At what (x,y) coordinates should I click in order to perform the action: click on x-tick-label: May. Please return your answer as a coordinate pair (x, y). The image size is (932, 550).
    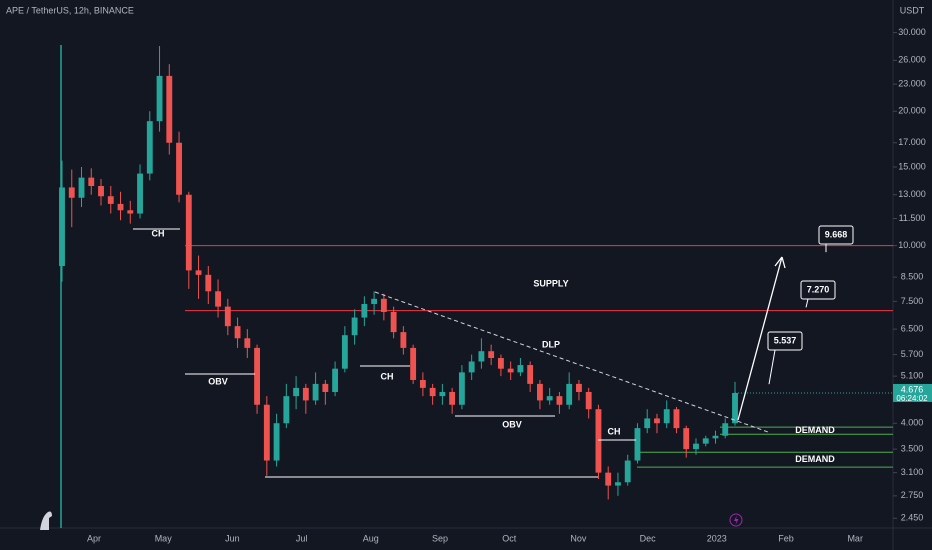
    Looking at the image, I should click on (164, 538).